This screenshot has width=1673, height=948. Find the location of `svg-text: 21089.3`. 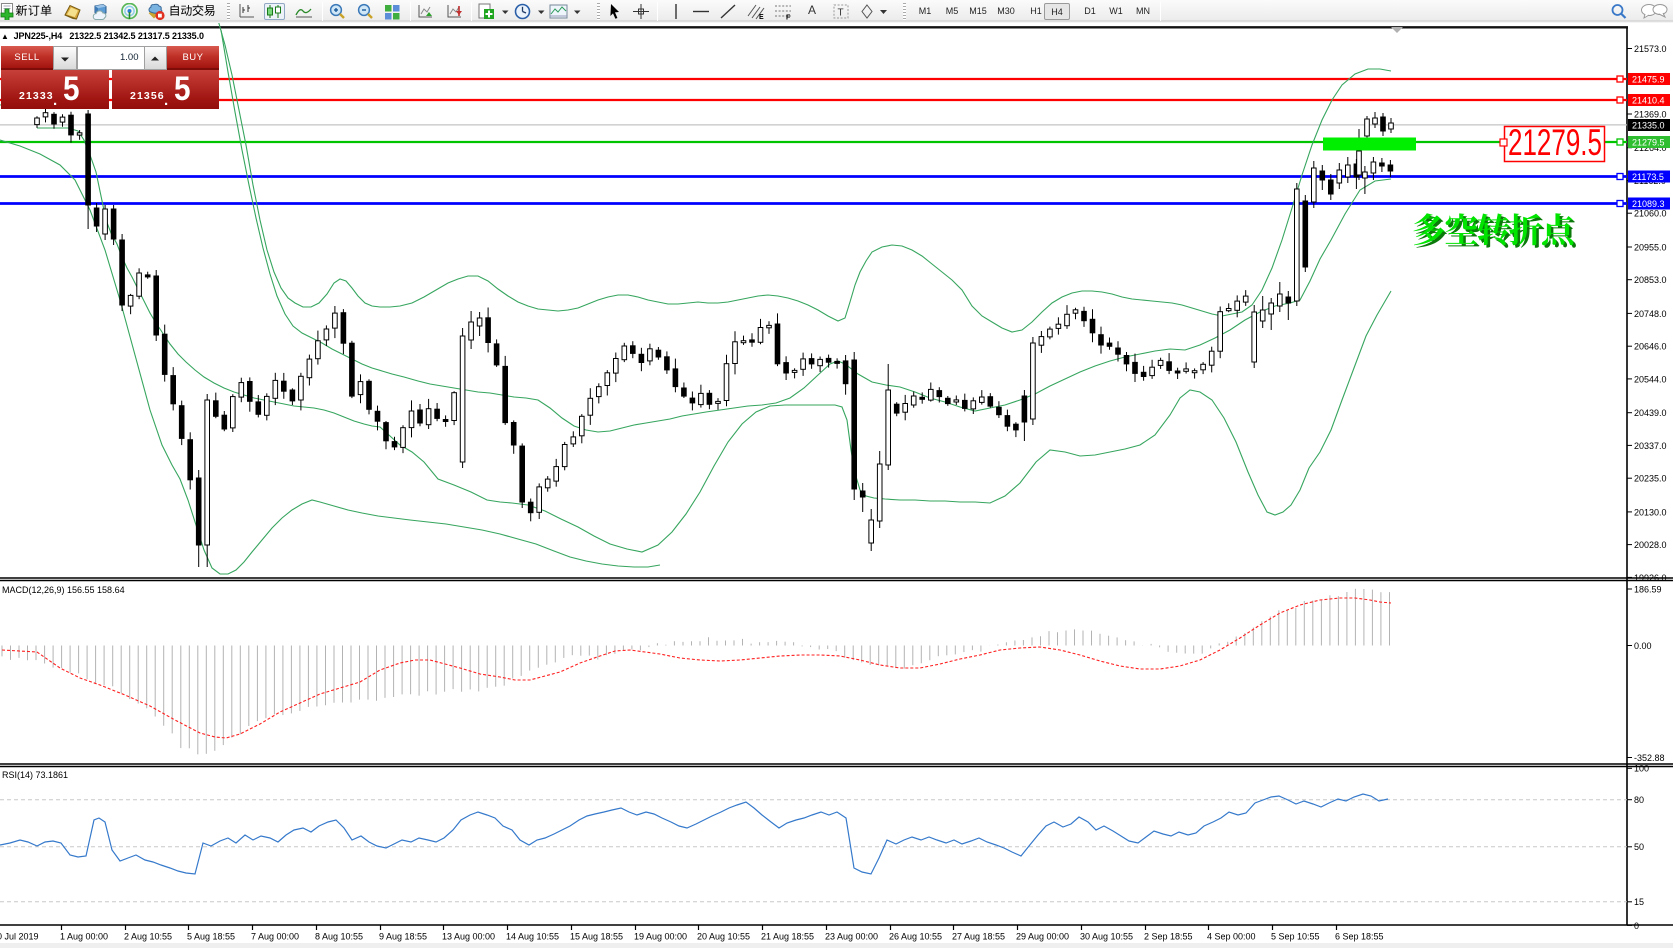

svg-text: 21089.3 is located at coordinates (1648, 204).